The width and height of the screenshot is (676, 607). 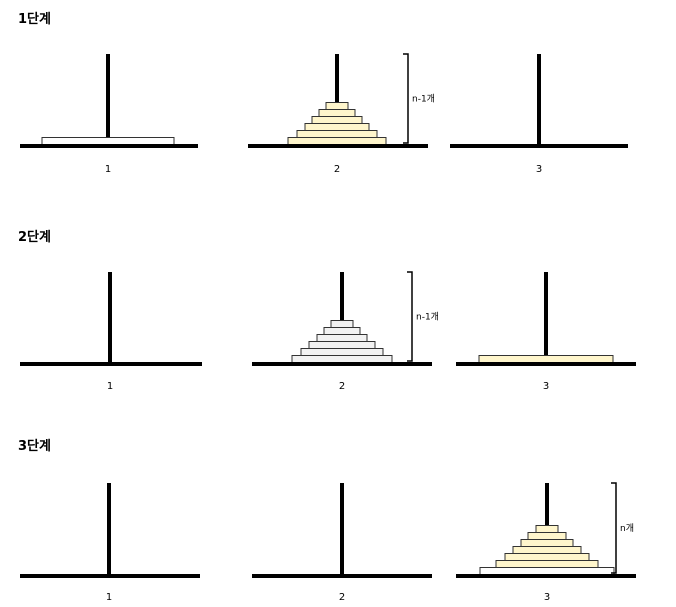 I want to click on step-3-tower-1-label: 1, so click(x=109, y=597).